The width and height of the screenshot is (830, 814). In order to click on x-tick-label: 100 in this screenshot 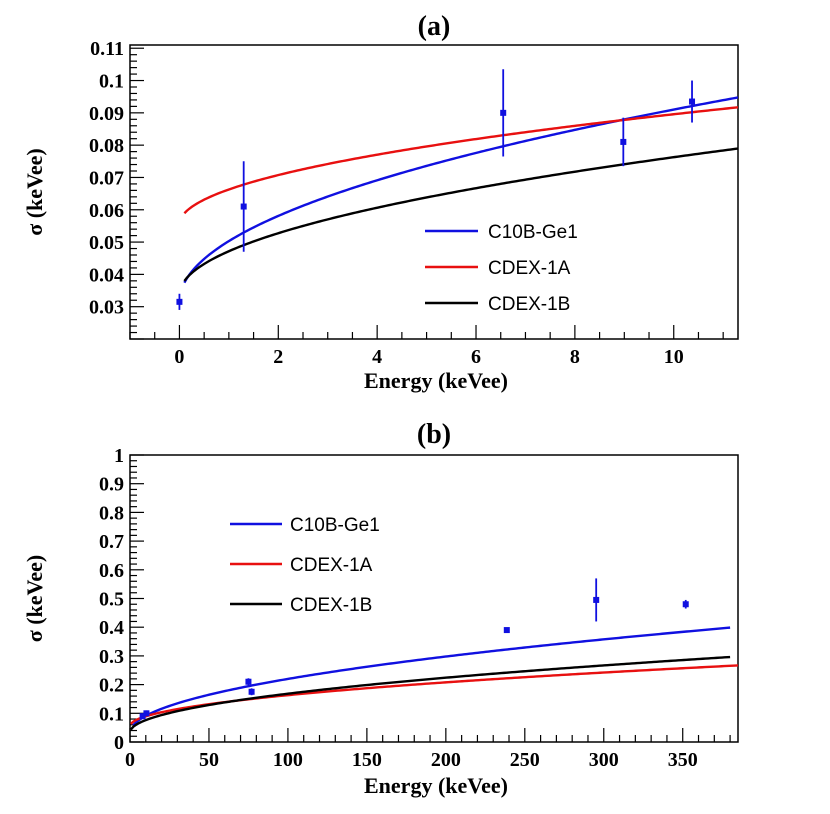, I will do `click(288, 760)`.